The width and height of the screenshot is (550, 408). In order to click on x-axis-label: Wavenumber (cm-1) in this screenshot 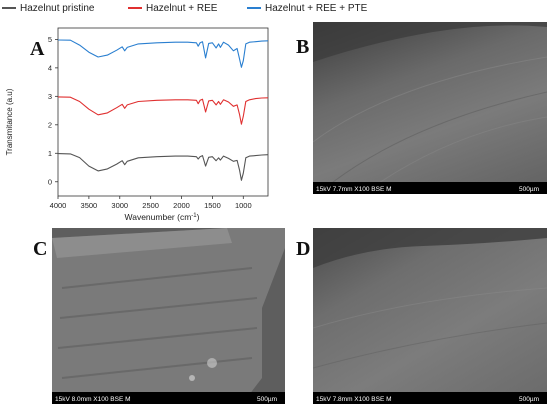, I will do `click(162, 217)`.